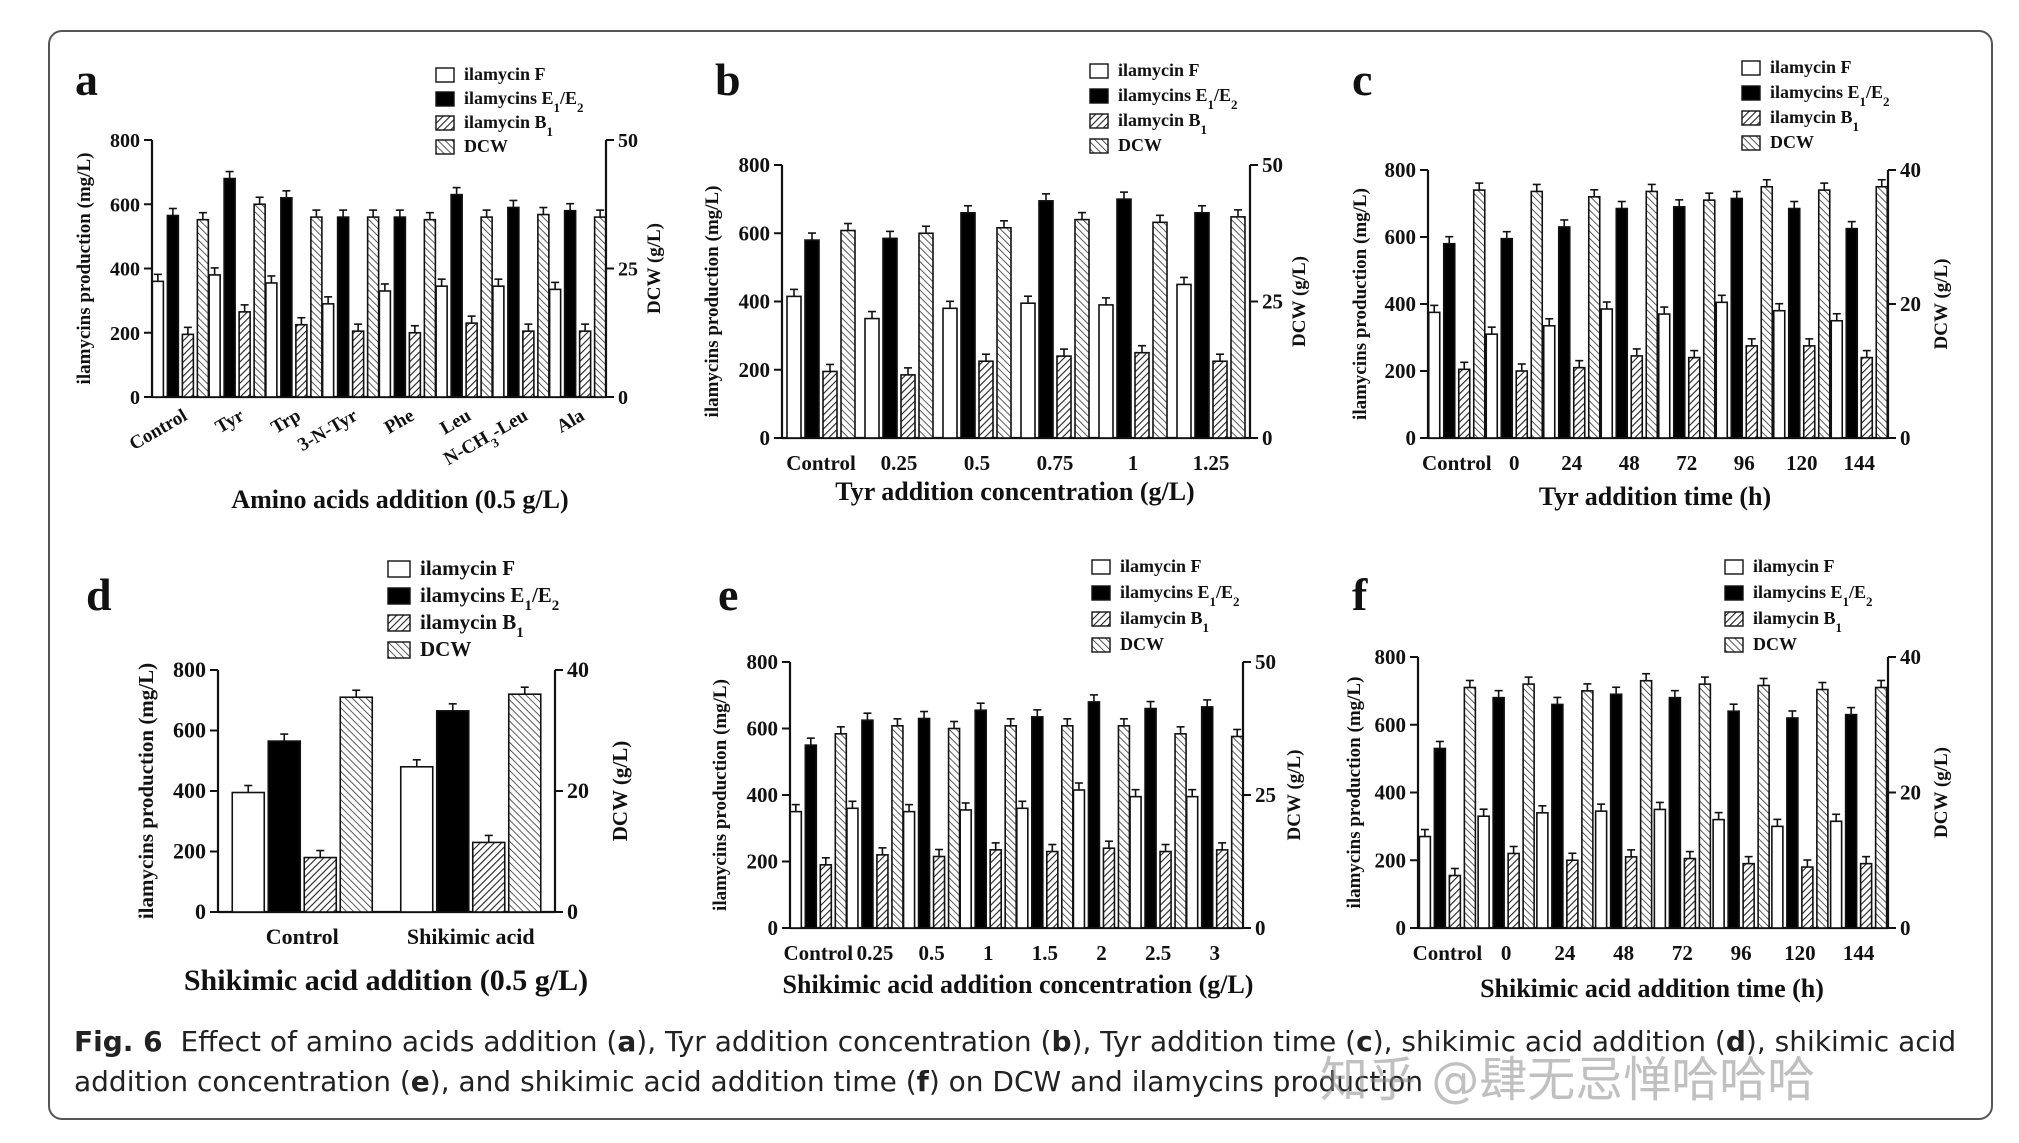 This screenshot has width=2019, height=1143. I want to click on x-axis-title: Tyr addition concentration (g/L), so click(1014, 491).